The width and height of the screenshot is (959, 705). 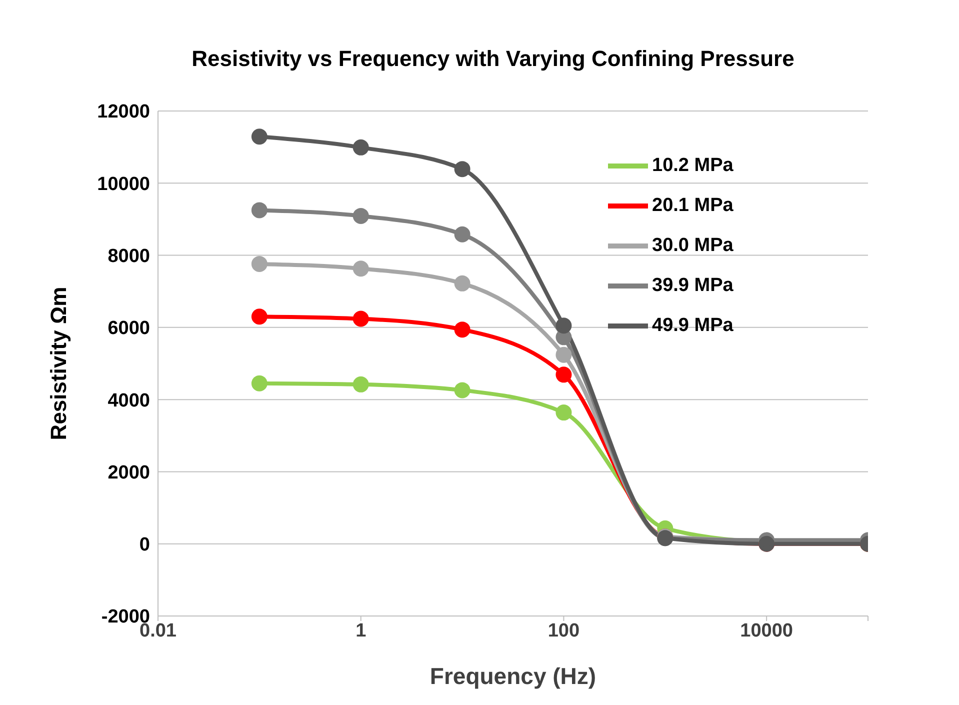 I want to click on y-tick-label: 10000, so click(x=123, y=184).